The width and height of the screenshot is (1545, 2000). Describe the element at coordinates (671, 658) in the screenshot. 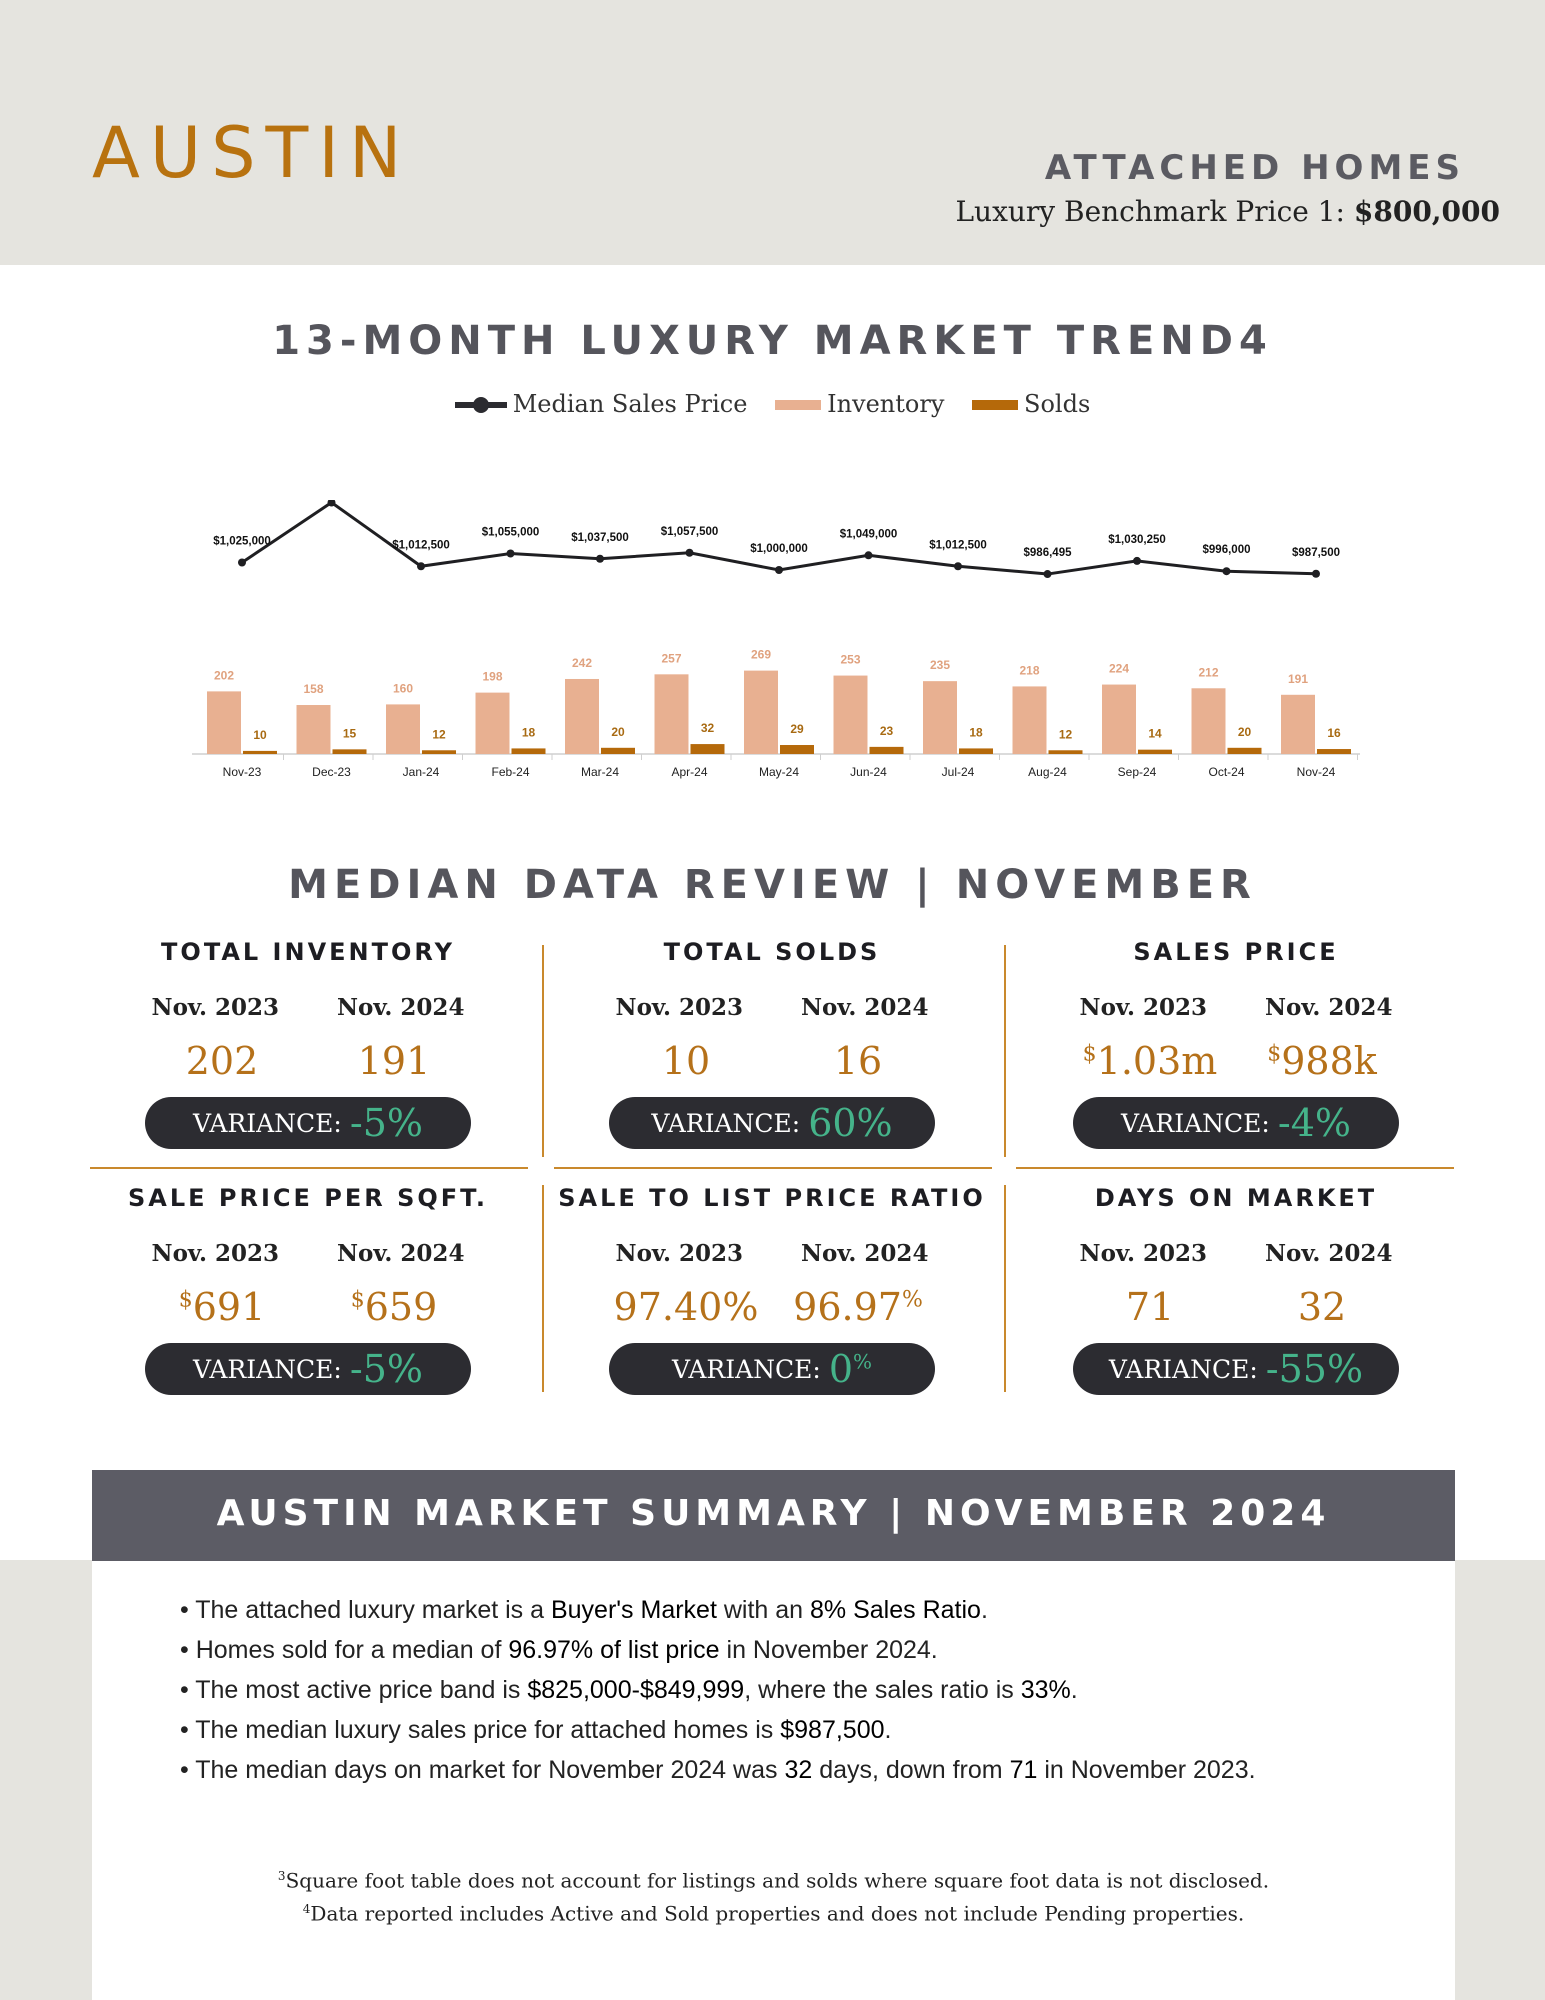

I see `inventory-label: 257` at that location.